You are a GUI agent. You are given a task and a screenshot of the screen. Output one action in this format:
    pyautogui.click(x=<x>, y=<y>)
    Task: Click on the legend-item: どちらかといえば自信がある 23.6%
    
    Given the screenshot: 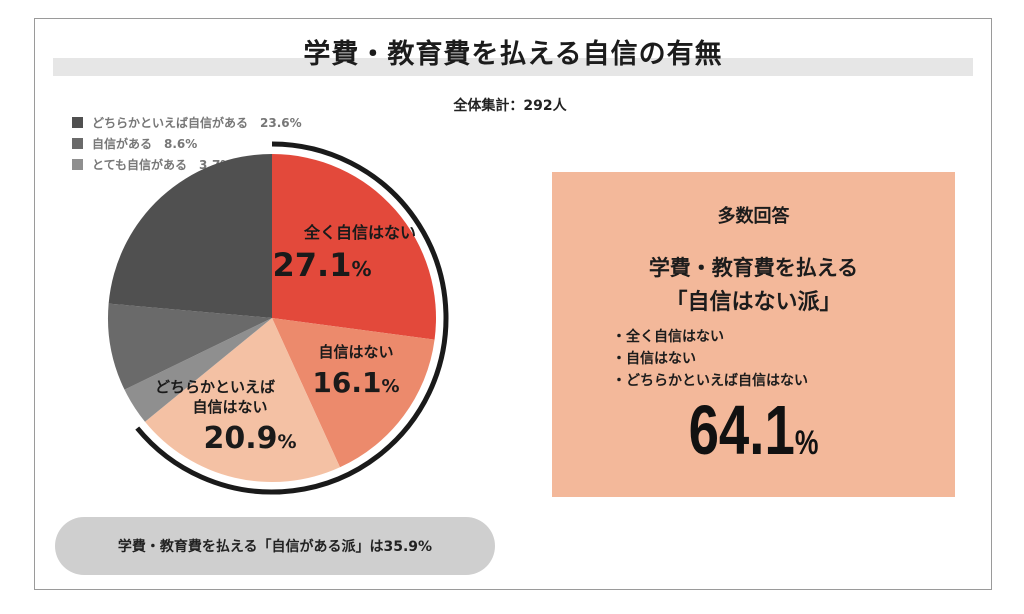 What is the action you would take?
    pyautogui.click(x=187, y=122)
    